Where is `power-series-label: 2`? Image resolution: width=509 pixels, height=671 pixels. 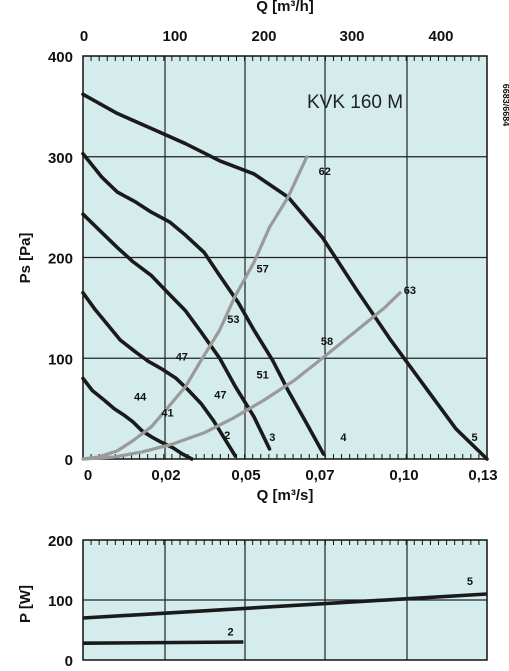
power-series-label: 2 is located at coordinates (231, 632).